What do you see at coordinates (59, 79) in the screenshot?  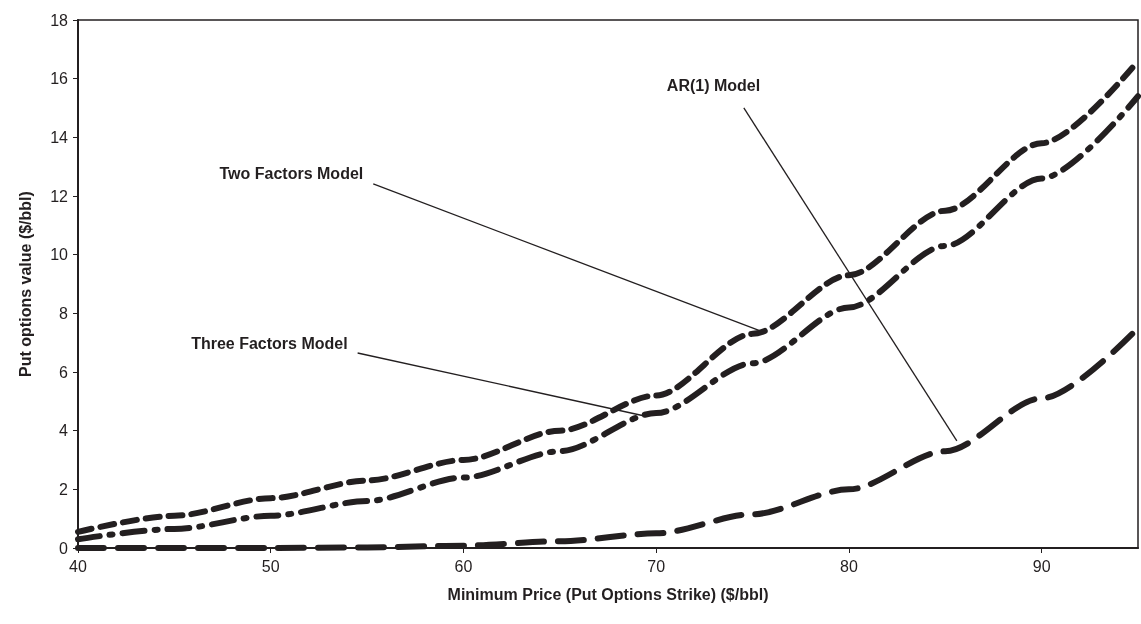 I see `y-tick-label: 16` at bounding box center [59, 79].